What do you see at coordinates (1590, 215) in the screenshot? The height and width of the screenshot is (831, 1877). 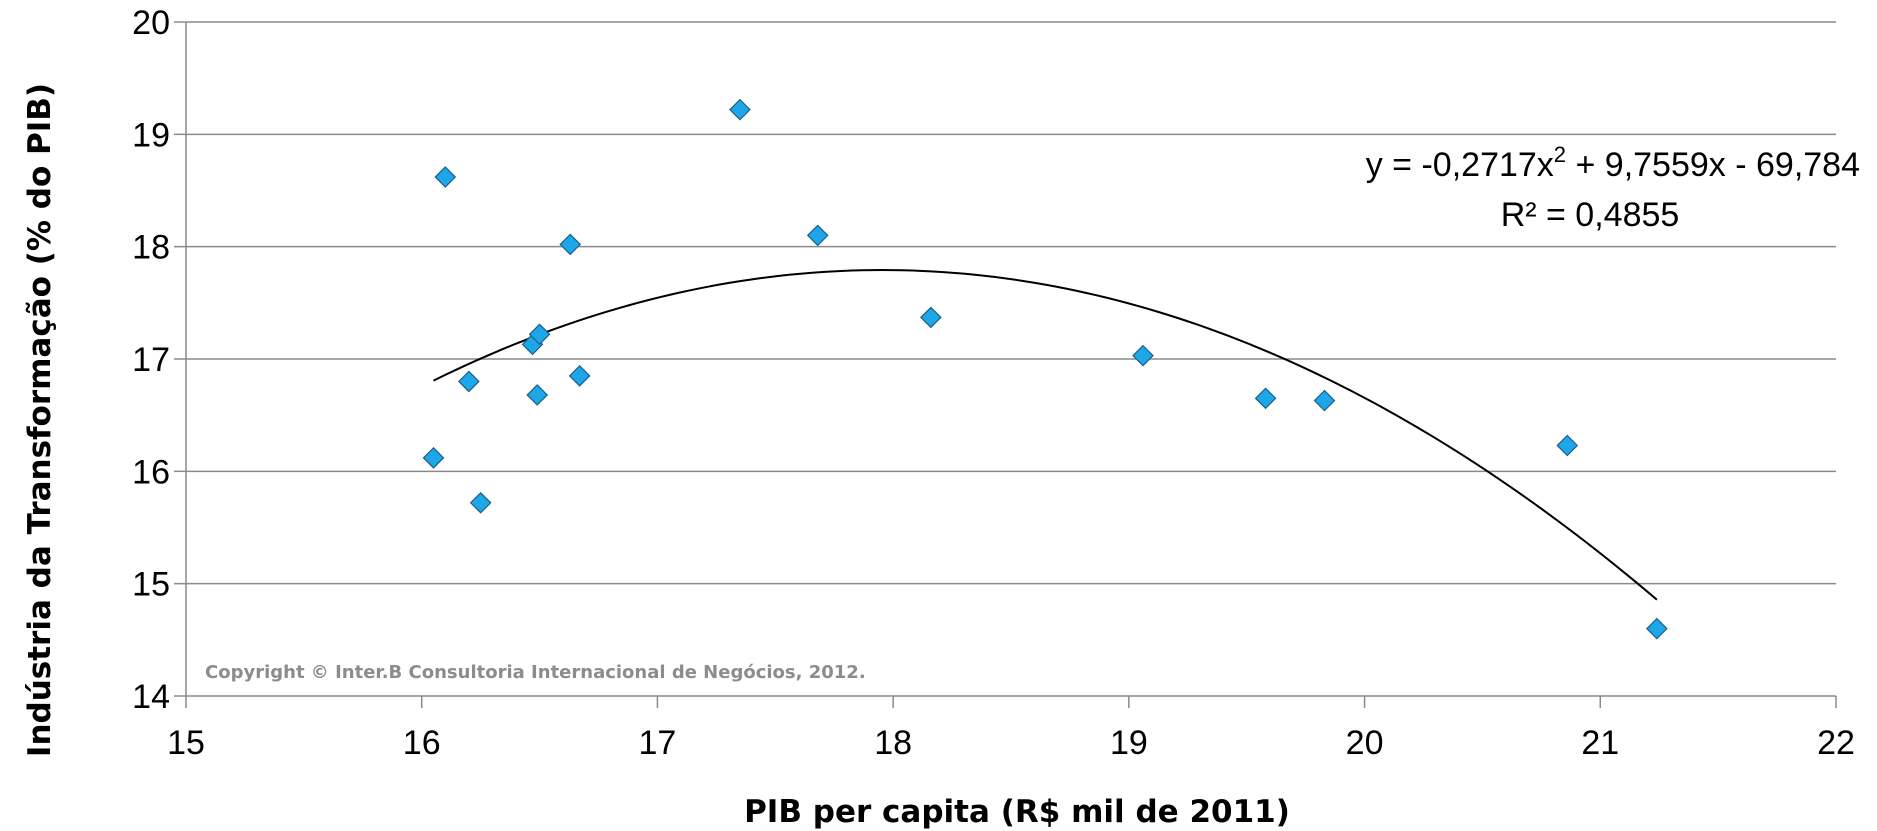 I see `r-squared-label: R² = 0,4855` at bounding box center [1590, 215].